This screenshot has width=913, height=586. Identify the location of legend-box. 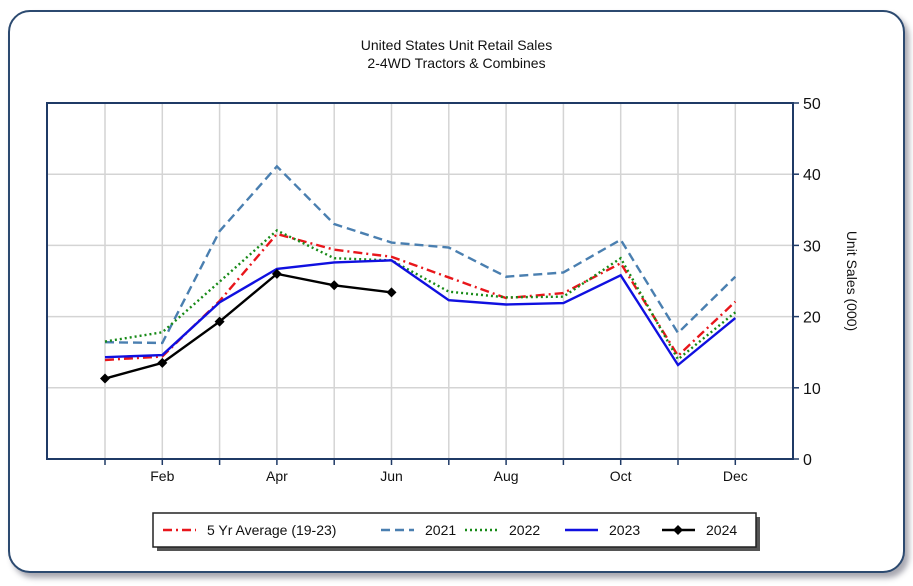
(454, 530).